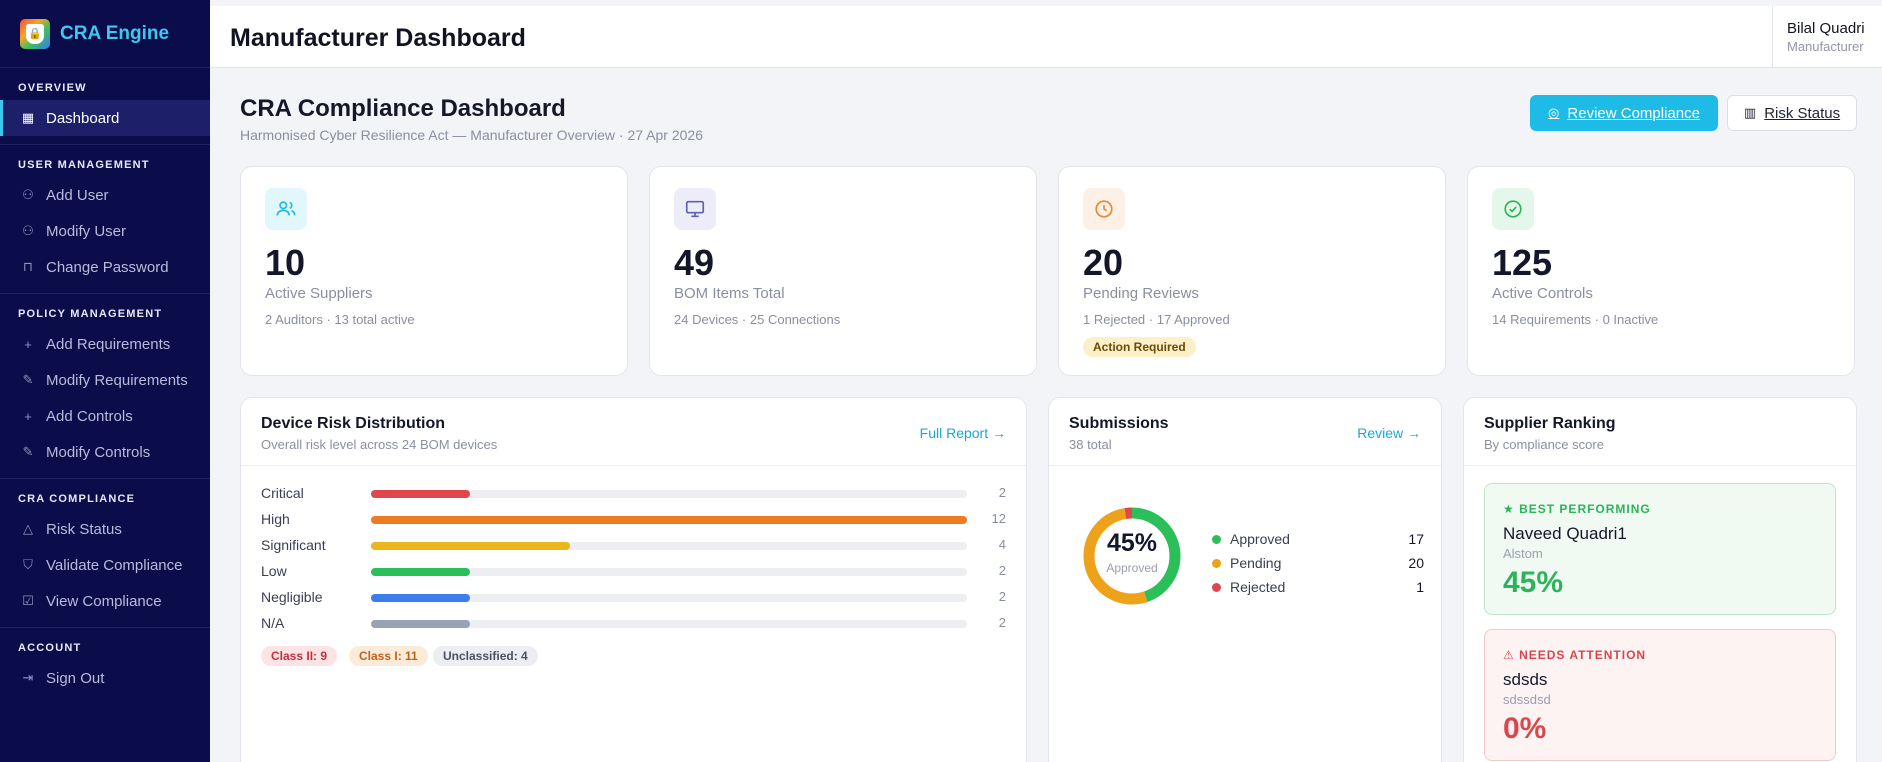  Describe the element at coordinates (275, 519) in the screenshot. I see `risk-label: High` at that location.